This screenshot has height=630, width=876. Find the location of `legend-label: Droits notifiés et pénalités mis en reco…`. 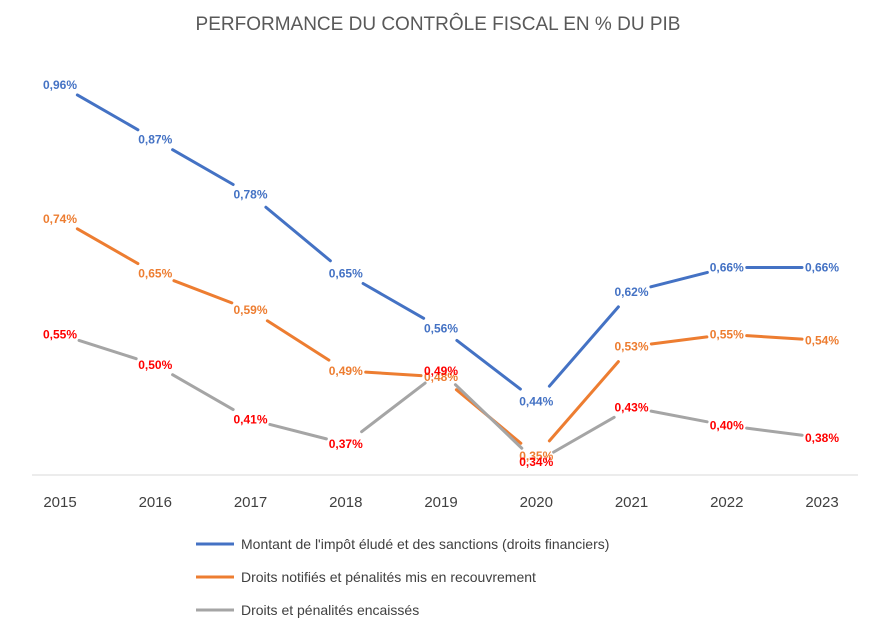

legend-label: Droits notifiés et pénalités mis en reco… is located at coordinates (388, 577).